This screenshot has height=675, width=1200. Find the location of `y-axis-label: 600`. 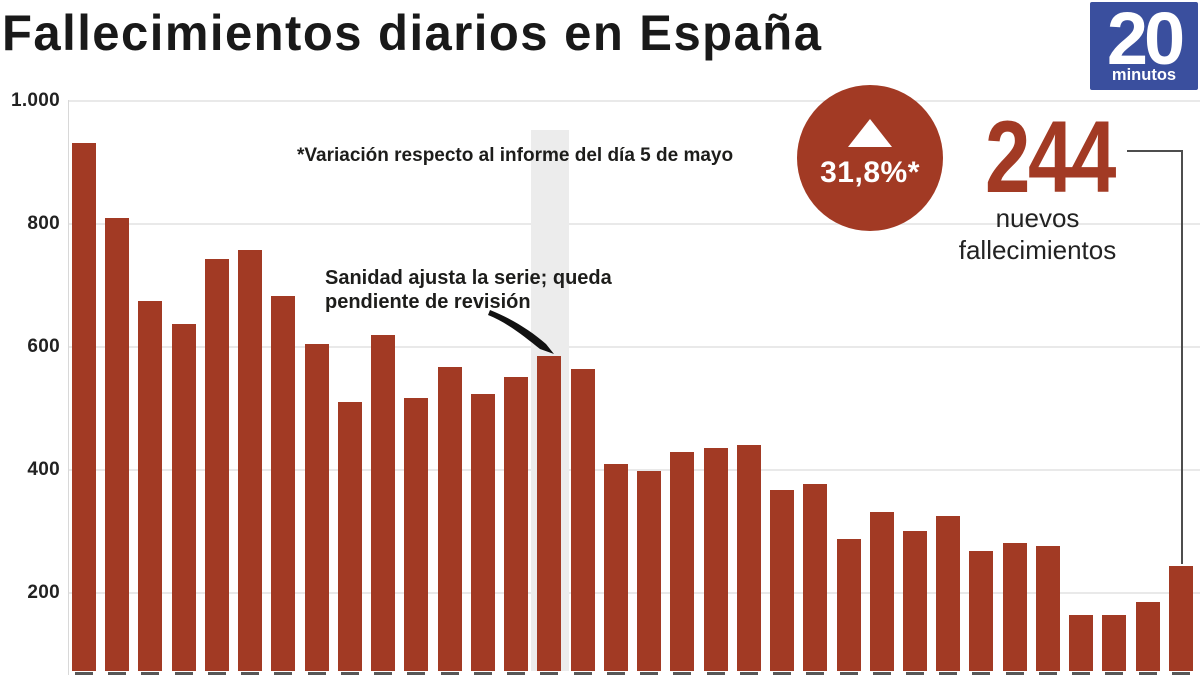

y-axis-label: 600 is located at coordinates (43, 346).